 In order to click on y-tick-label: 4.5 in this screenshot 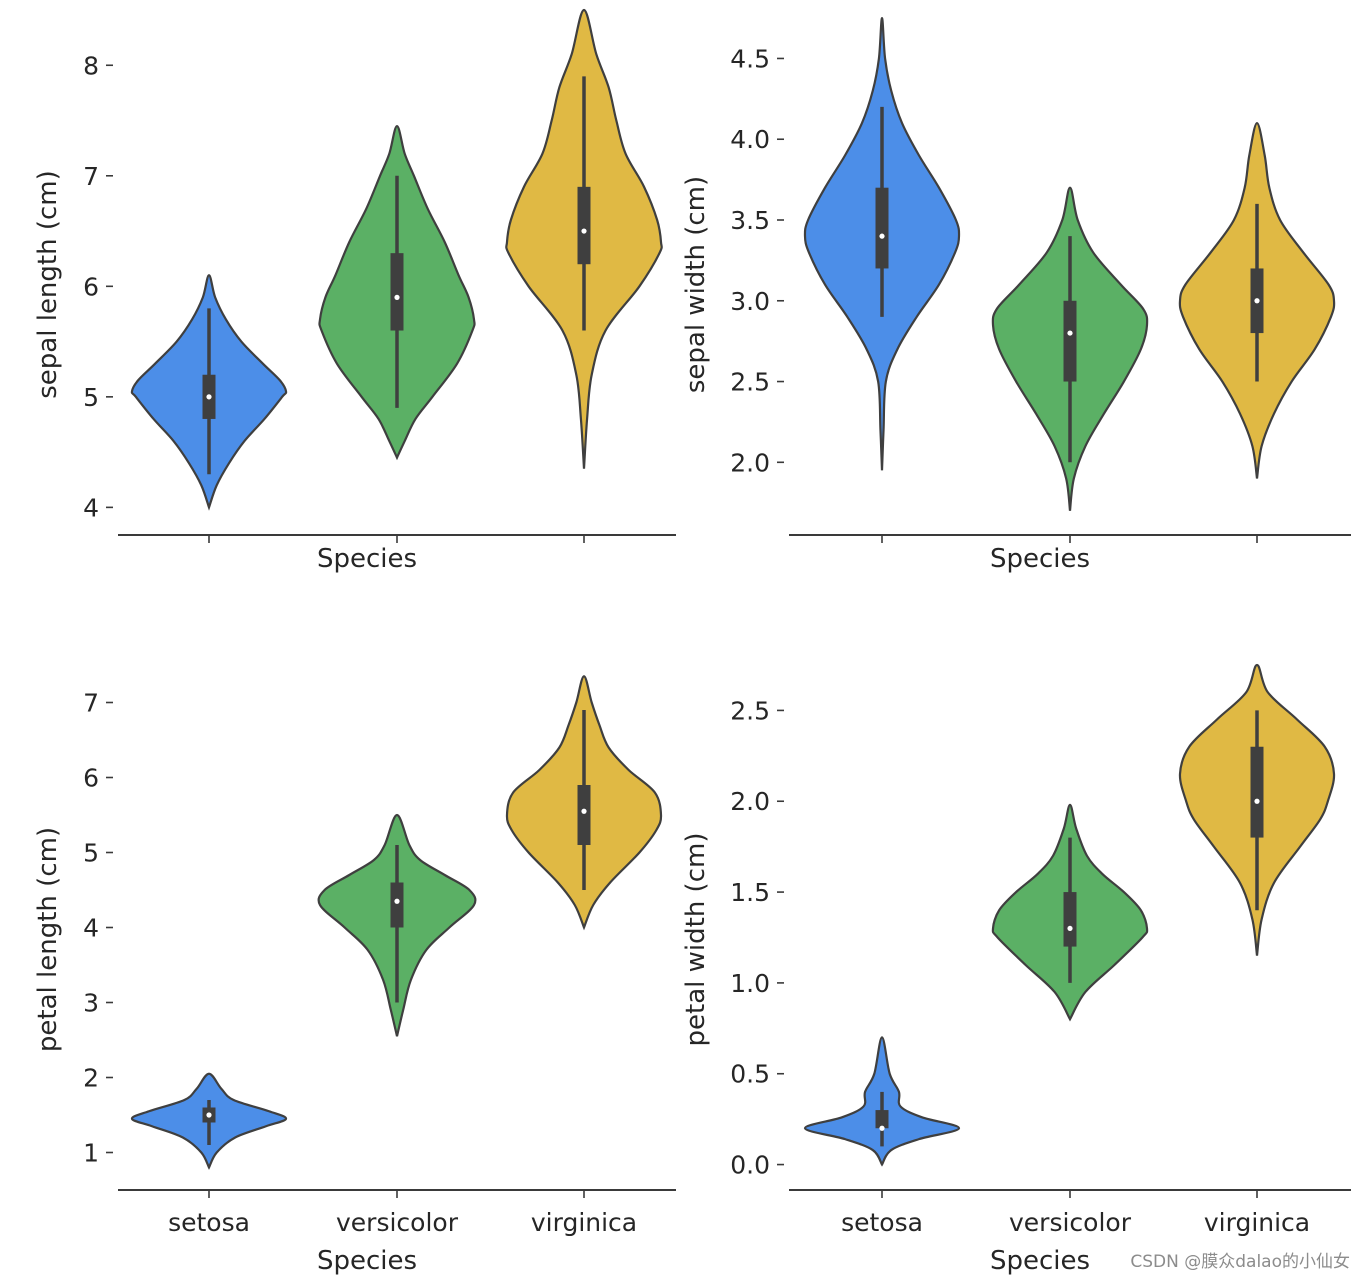, I will do `click(750, 58)`.